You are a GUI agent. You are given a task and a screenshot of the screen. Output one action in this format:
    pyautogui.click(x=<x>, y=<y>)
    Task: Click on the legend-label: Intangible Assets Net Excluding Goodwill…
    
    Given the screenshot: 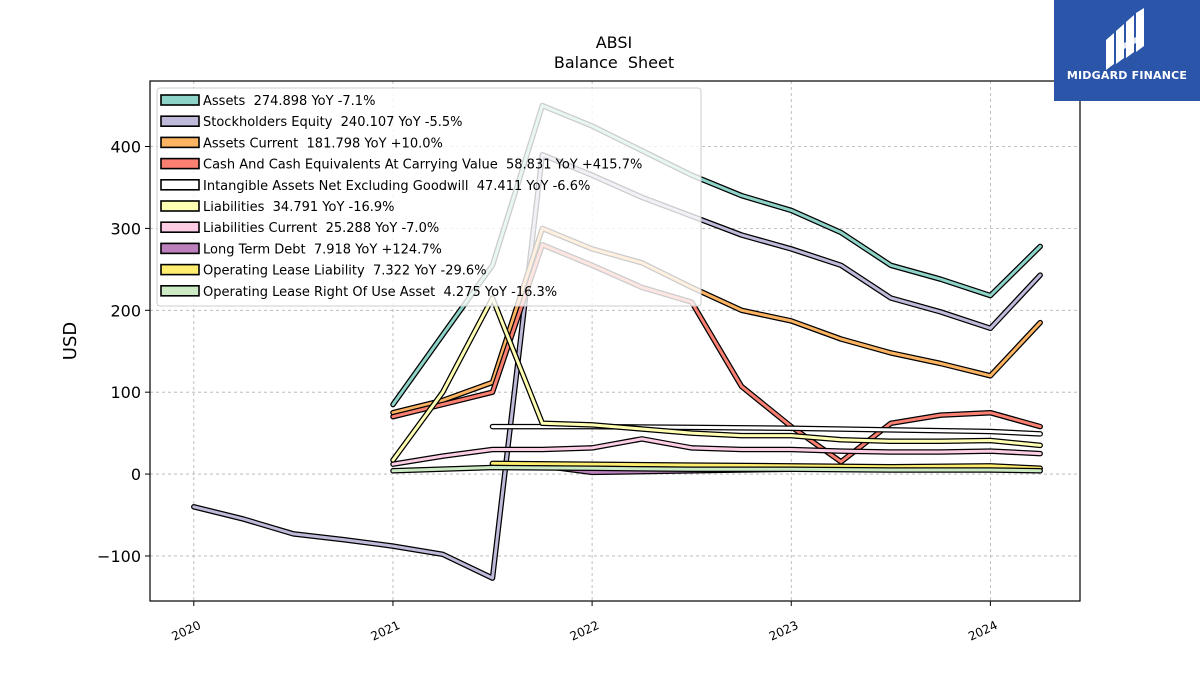 What is the action you would take?
    pyautogui.click(x=396, y=186)
    